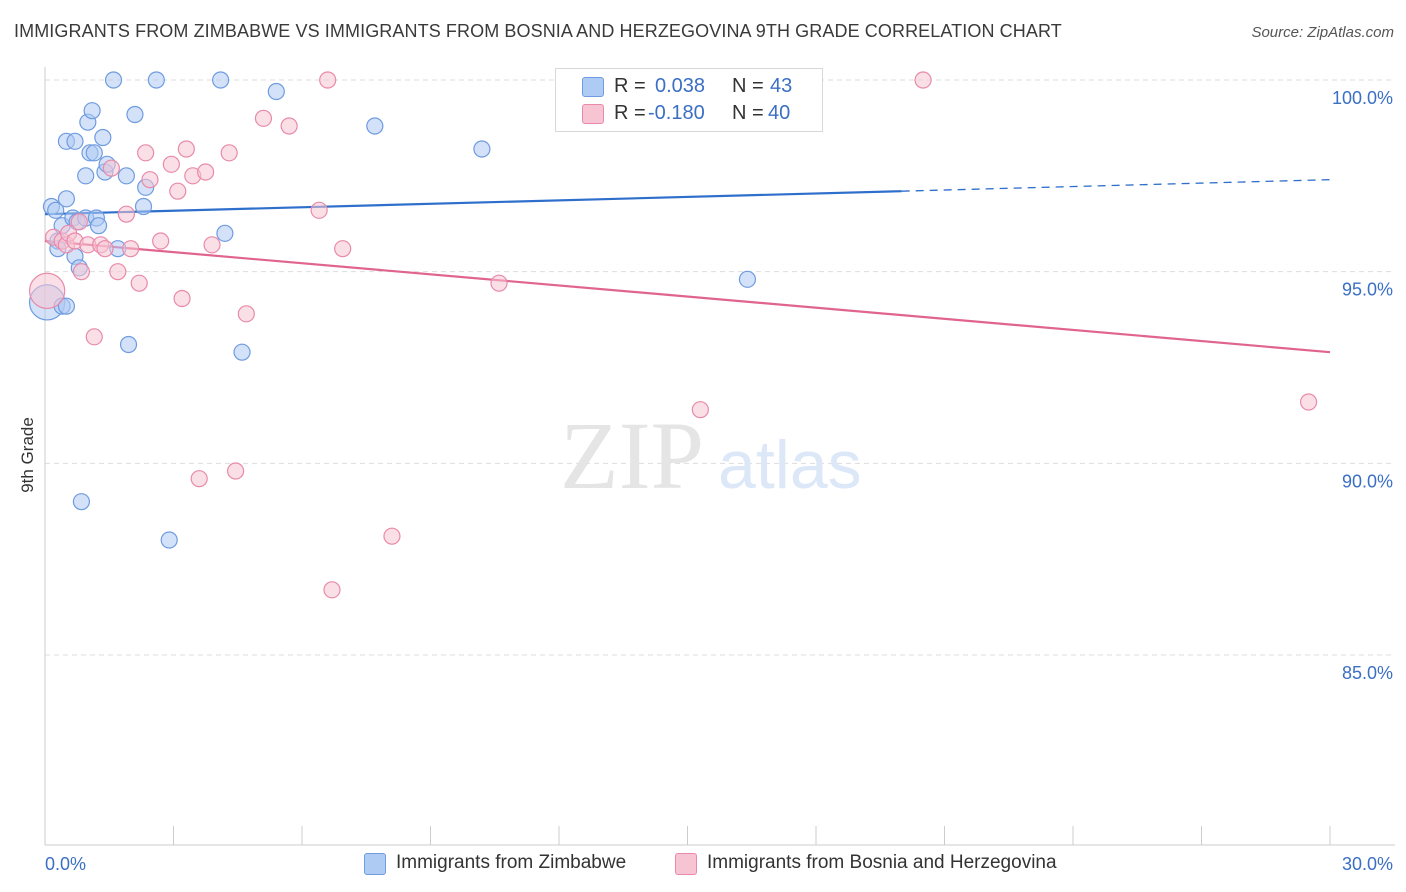  Describe the element at coordinates (680, 86) in the screenshot. I see `legend-r-value-zimbabwe: 0.038` at that location.